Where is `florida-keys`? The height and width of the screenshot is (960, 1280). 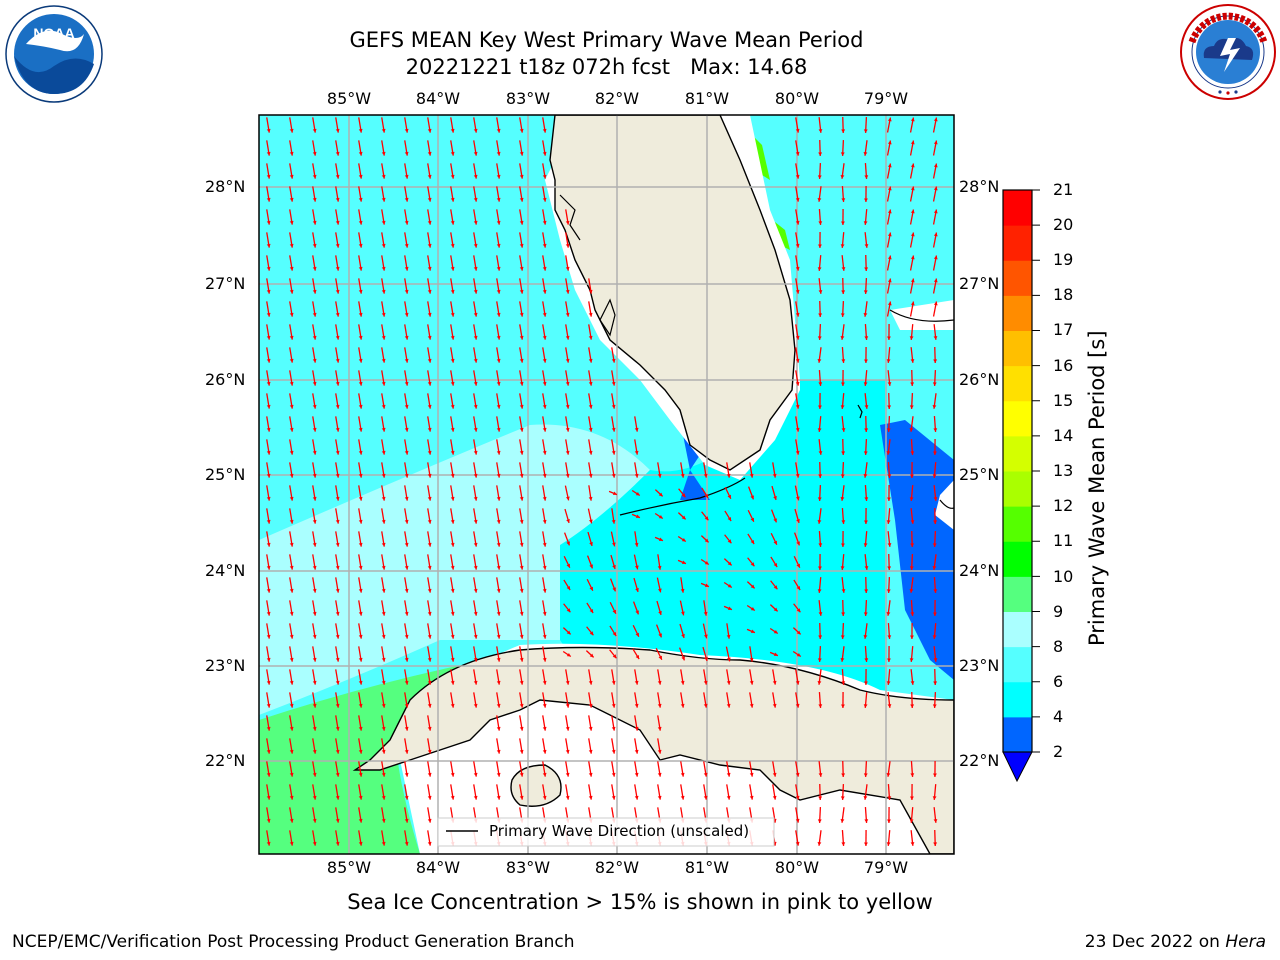
florida-keys is located at coordinates (682, 496).